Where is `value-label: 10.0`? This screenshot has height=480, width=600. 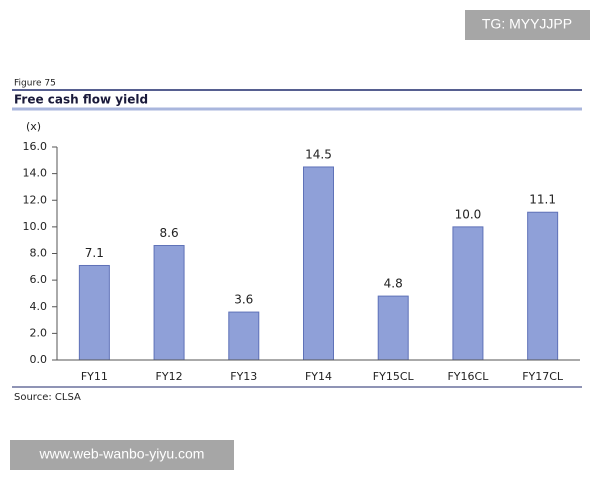 value-label: 10.0 is located at coordinates (468, 214).